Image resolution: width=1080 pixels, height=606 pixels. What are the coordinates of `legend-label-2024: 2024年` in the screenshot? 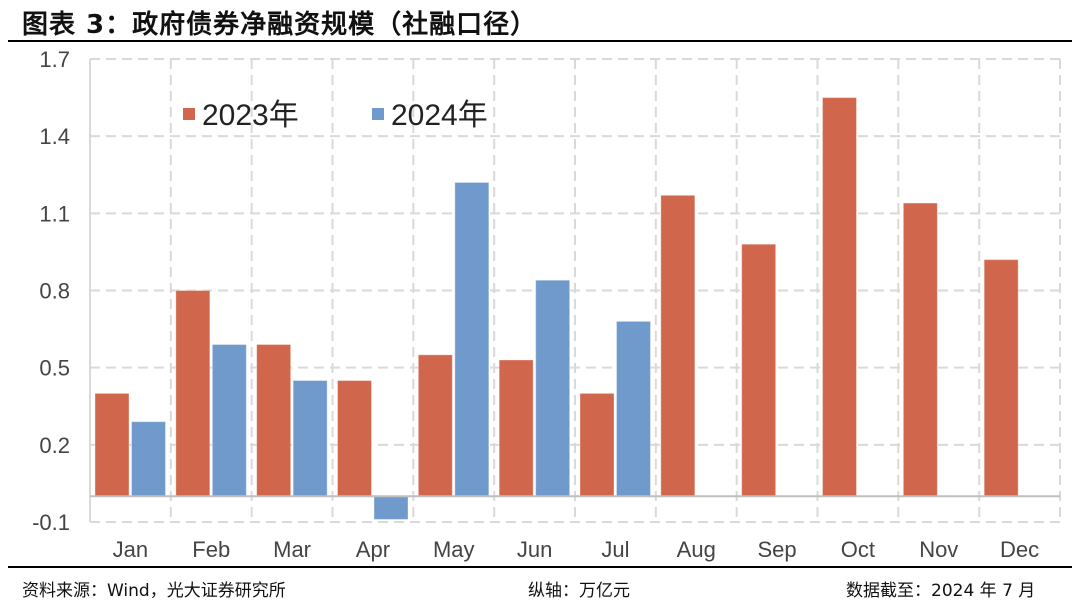 It's located at (439, 115).